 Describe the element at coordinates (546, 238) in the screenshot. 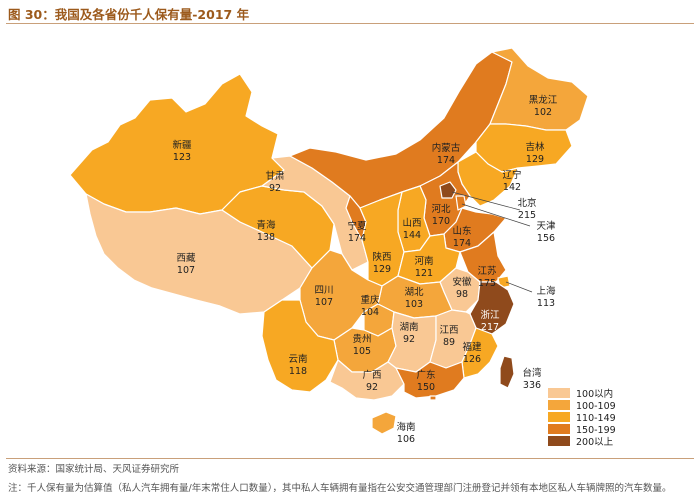

I see `label-tianjin-value: 156` at that location.